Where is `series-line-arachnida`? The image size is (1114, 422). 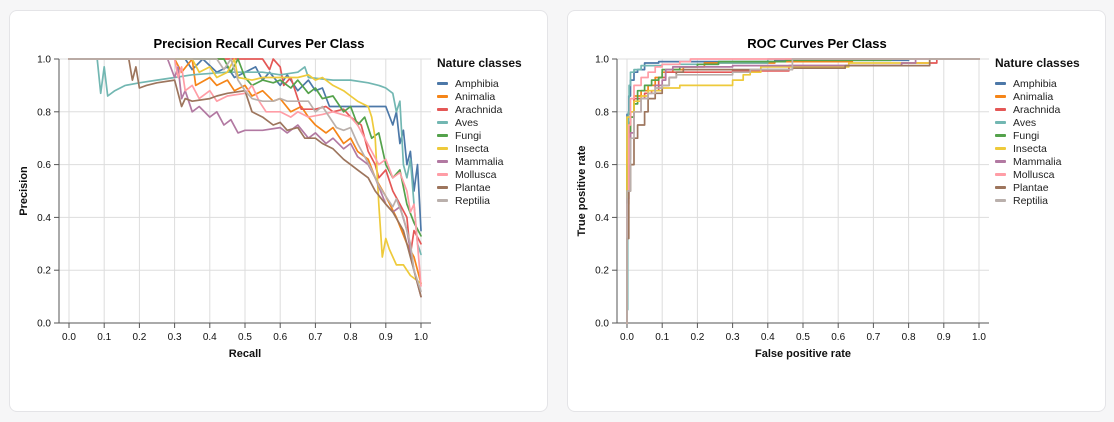
series-line-arachnida is located at coordinates (245, 157).